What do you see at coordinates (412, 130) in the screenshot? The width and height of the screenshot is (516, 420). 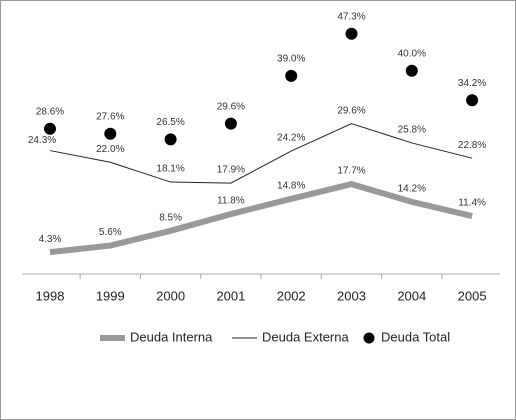 I see `value-label: 25.8%` at bounding box center [412, 130].